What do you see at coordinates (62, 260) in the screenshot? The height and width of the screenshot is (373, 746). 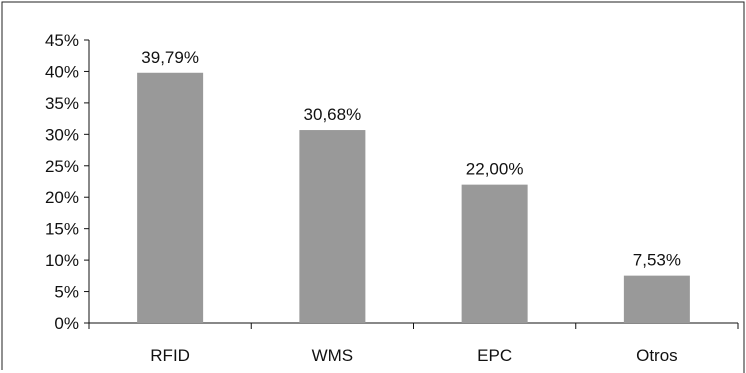 I see `y-tick-label: 10%` at bounding box center [62, 260].